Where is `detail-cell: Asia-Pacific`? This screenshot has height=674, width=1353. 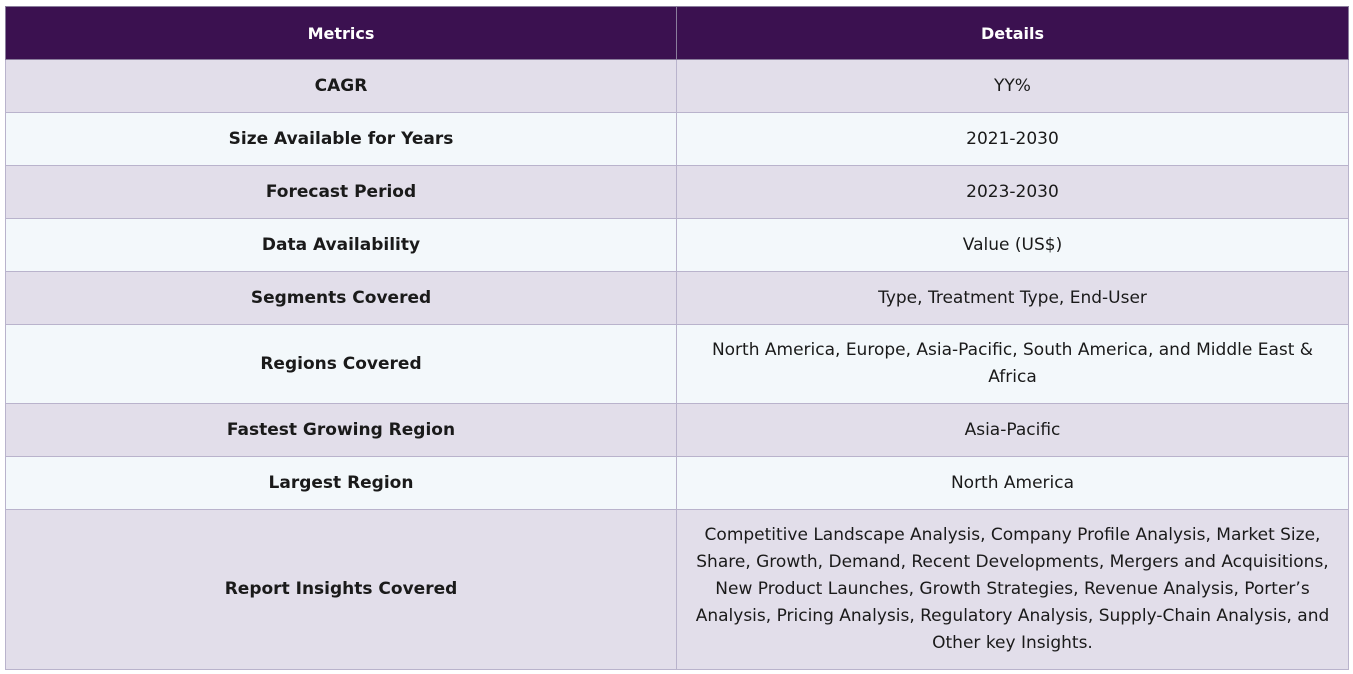
detail-cell: Asia-Pacific is located at coordinates (1012, 430).